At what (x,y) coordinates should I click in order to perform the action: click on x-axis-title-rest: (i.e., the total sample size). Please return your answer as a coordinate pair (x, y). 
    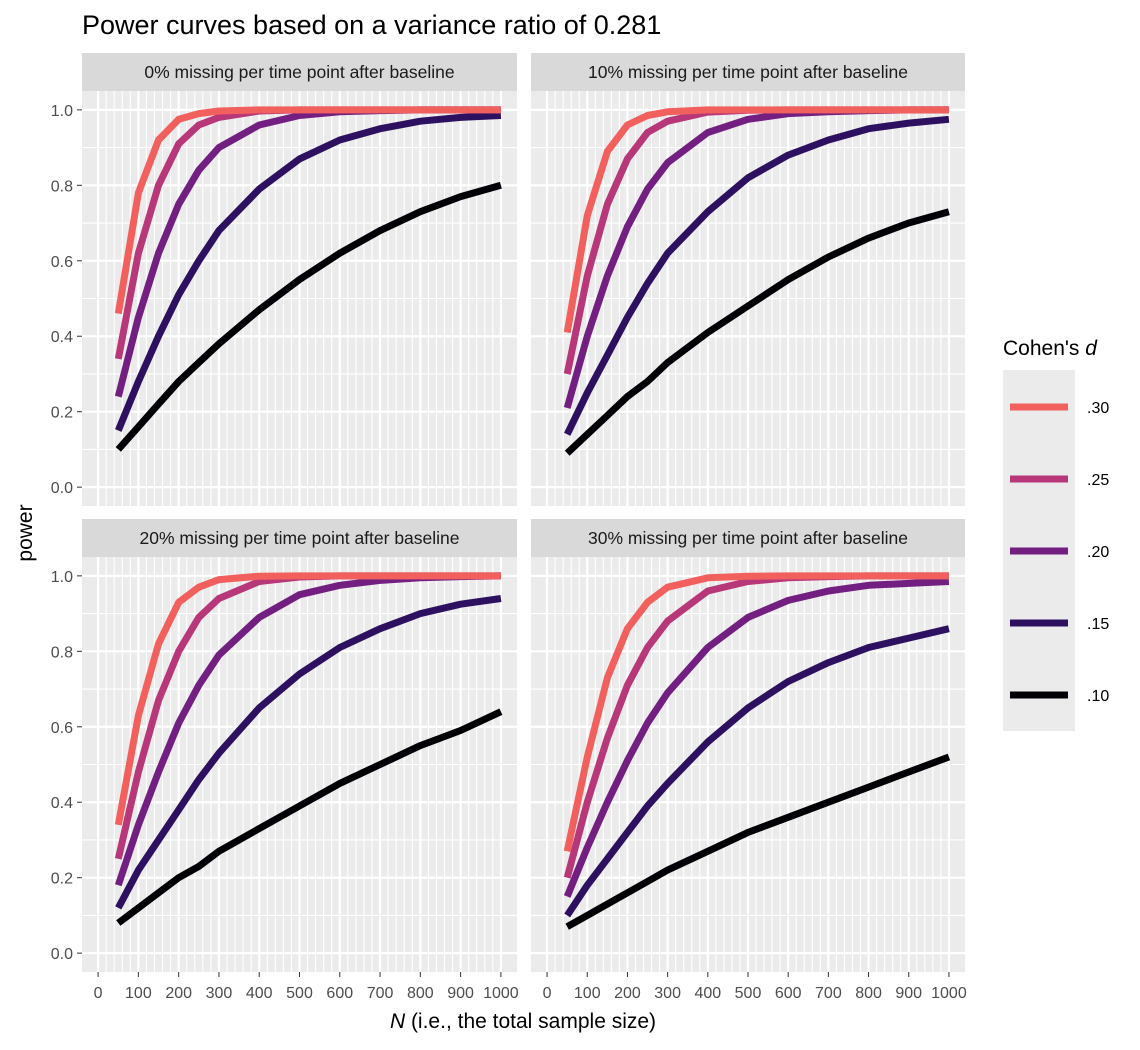
    Looking at the image, I should click on (530, 1021).